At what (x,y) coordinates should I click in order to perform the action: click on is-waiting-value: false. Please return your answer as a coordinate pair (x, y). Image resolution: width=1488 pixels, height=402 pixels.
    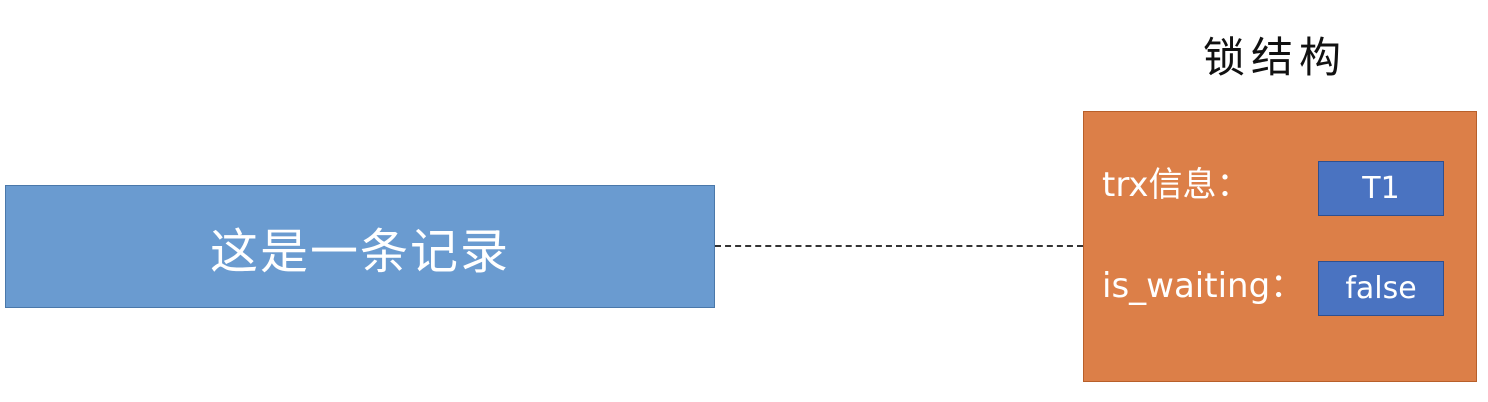
    Looking at the image, I should click on (1381, 288).